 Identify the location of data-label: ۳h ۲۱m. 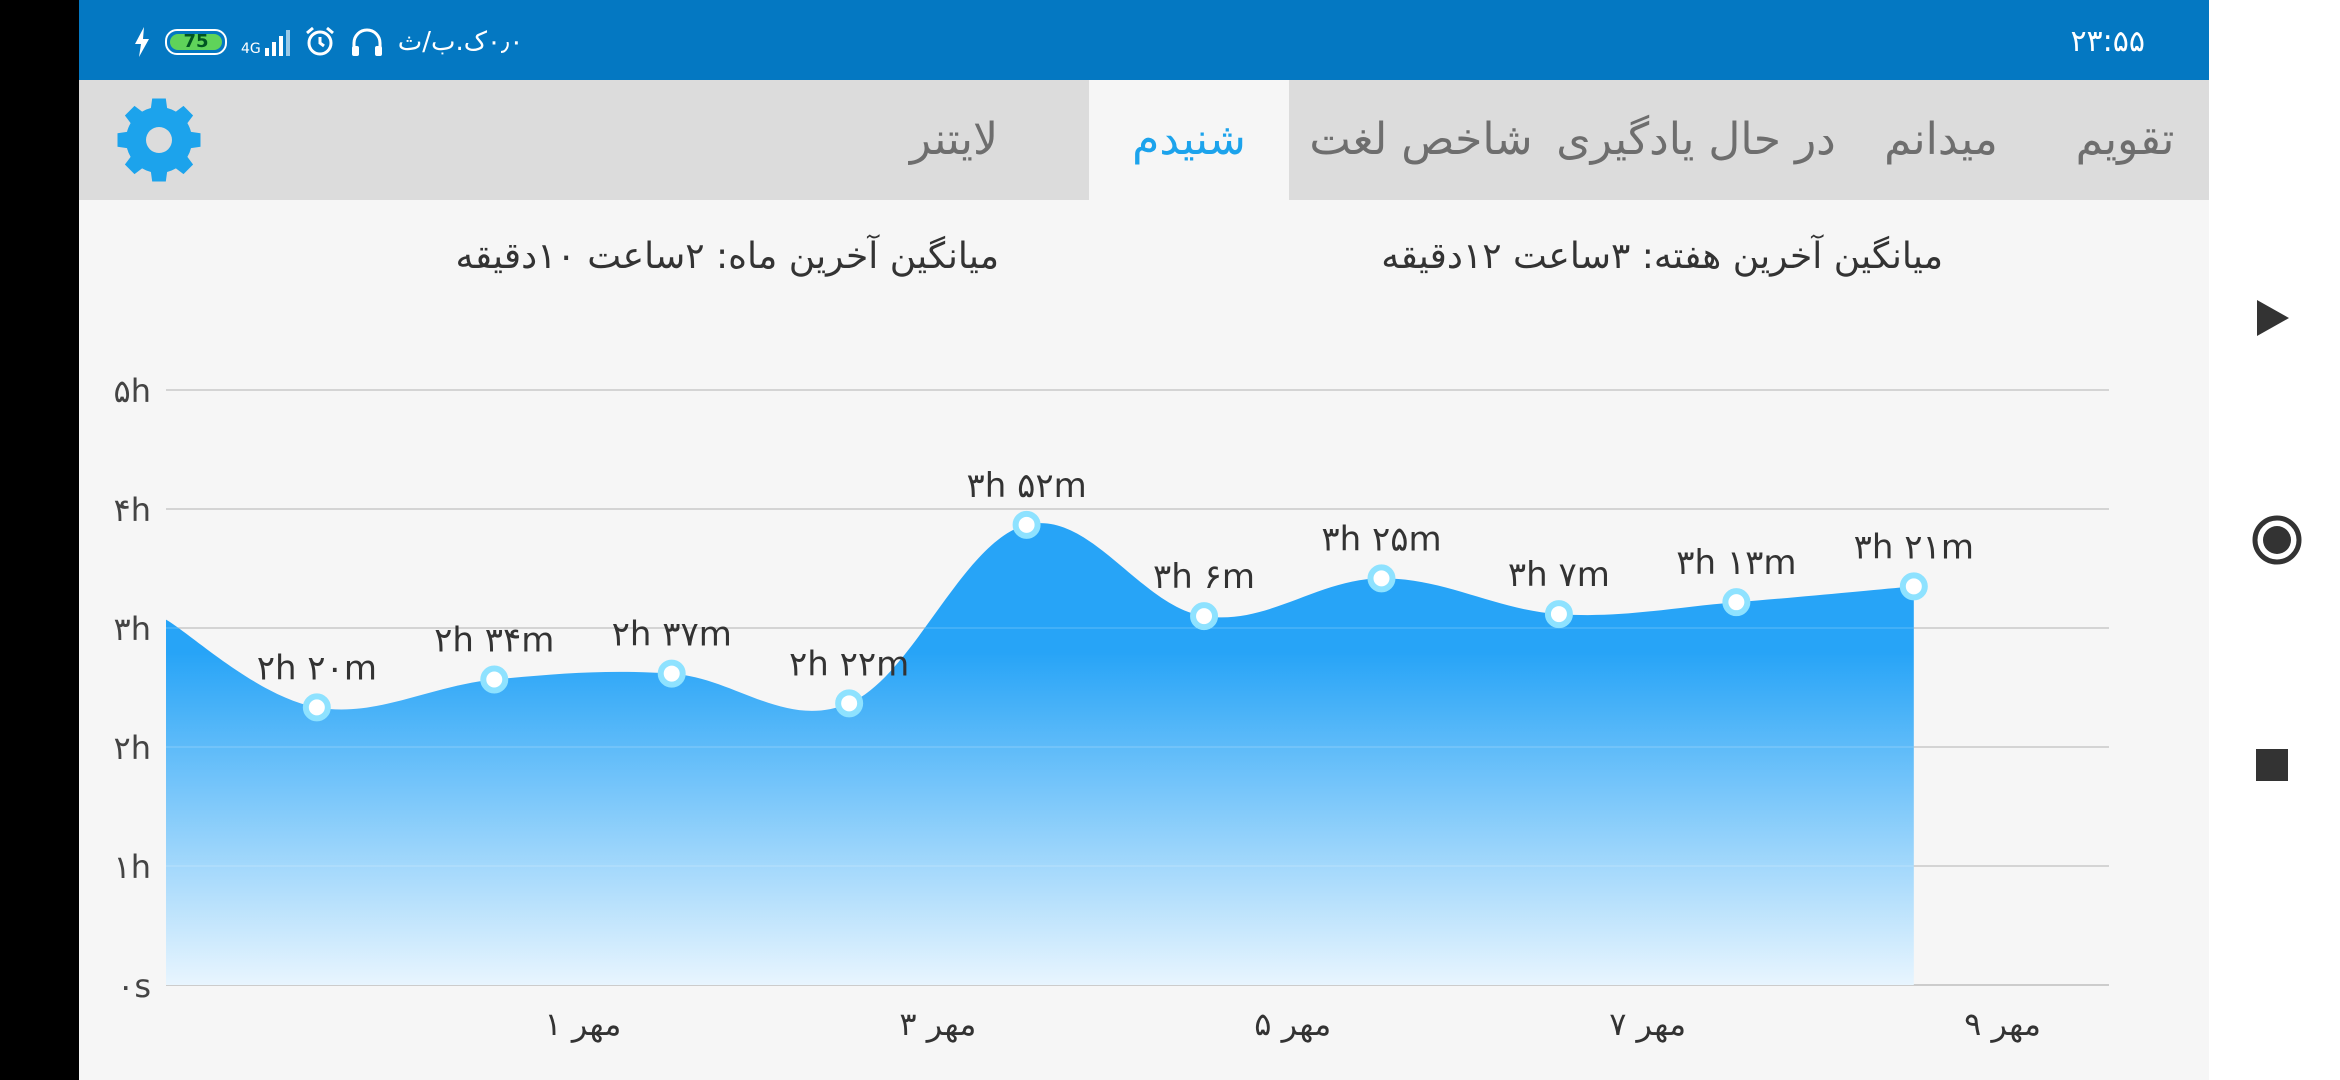
(1914, 547).